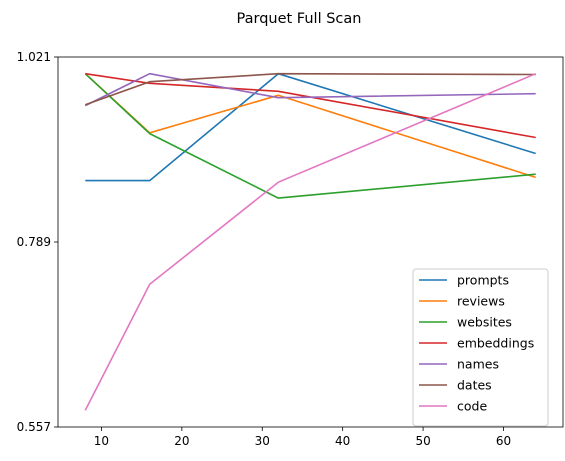  What do you see at coordinates (484, 322) in the screenshot?
I see `legend-label-websites: websites` at bounding box center [484, 322].